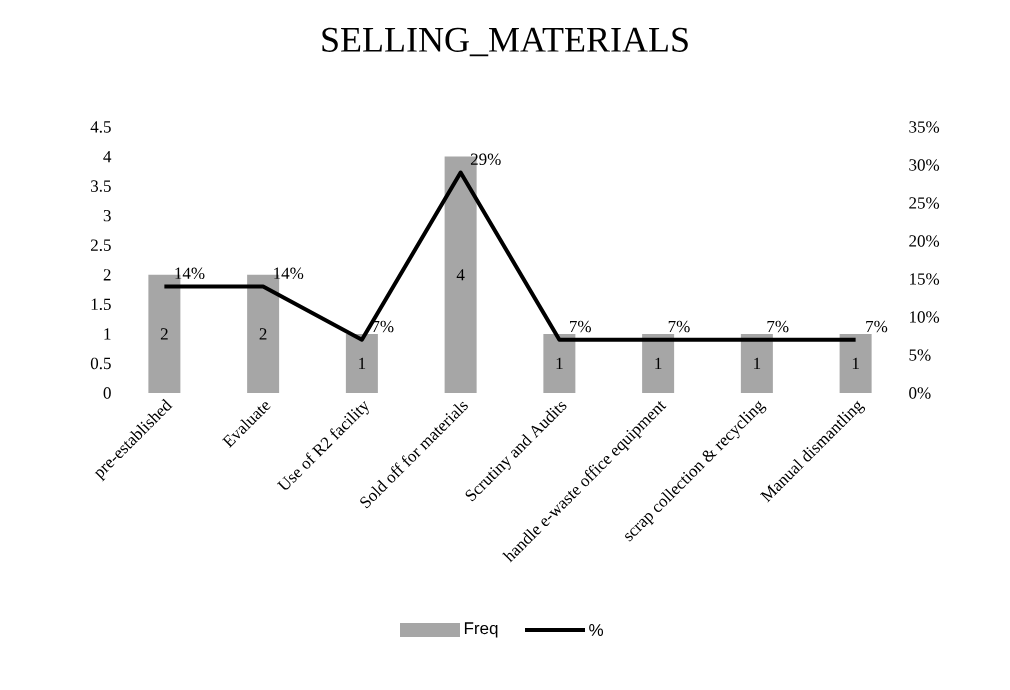  Describe the element at coordinates (107, 156) in the screenshot. I see `y-tick-label: 4` at that location.